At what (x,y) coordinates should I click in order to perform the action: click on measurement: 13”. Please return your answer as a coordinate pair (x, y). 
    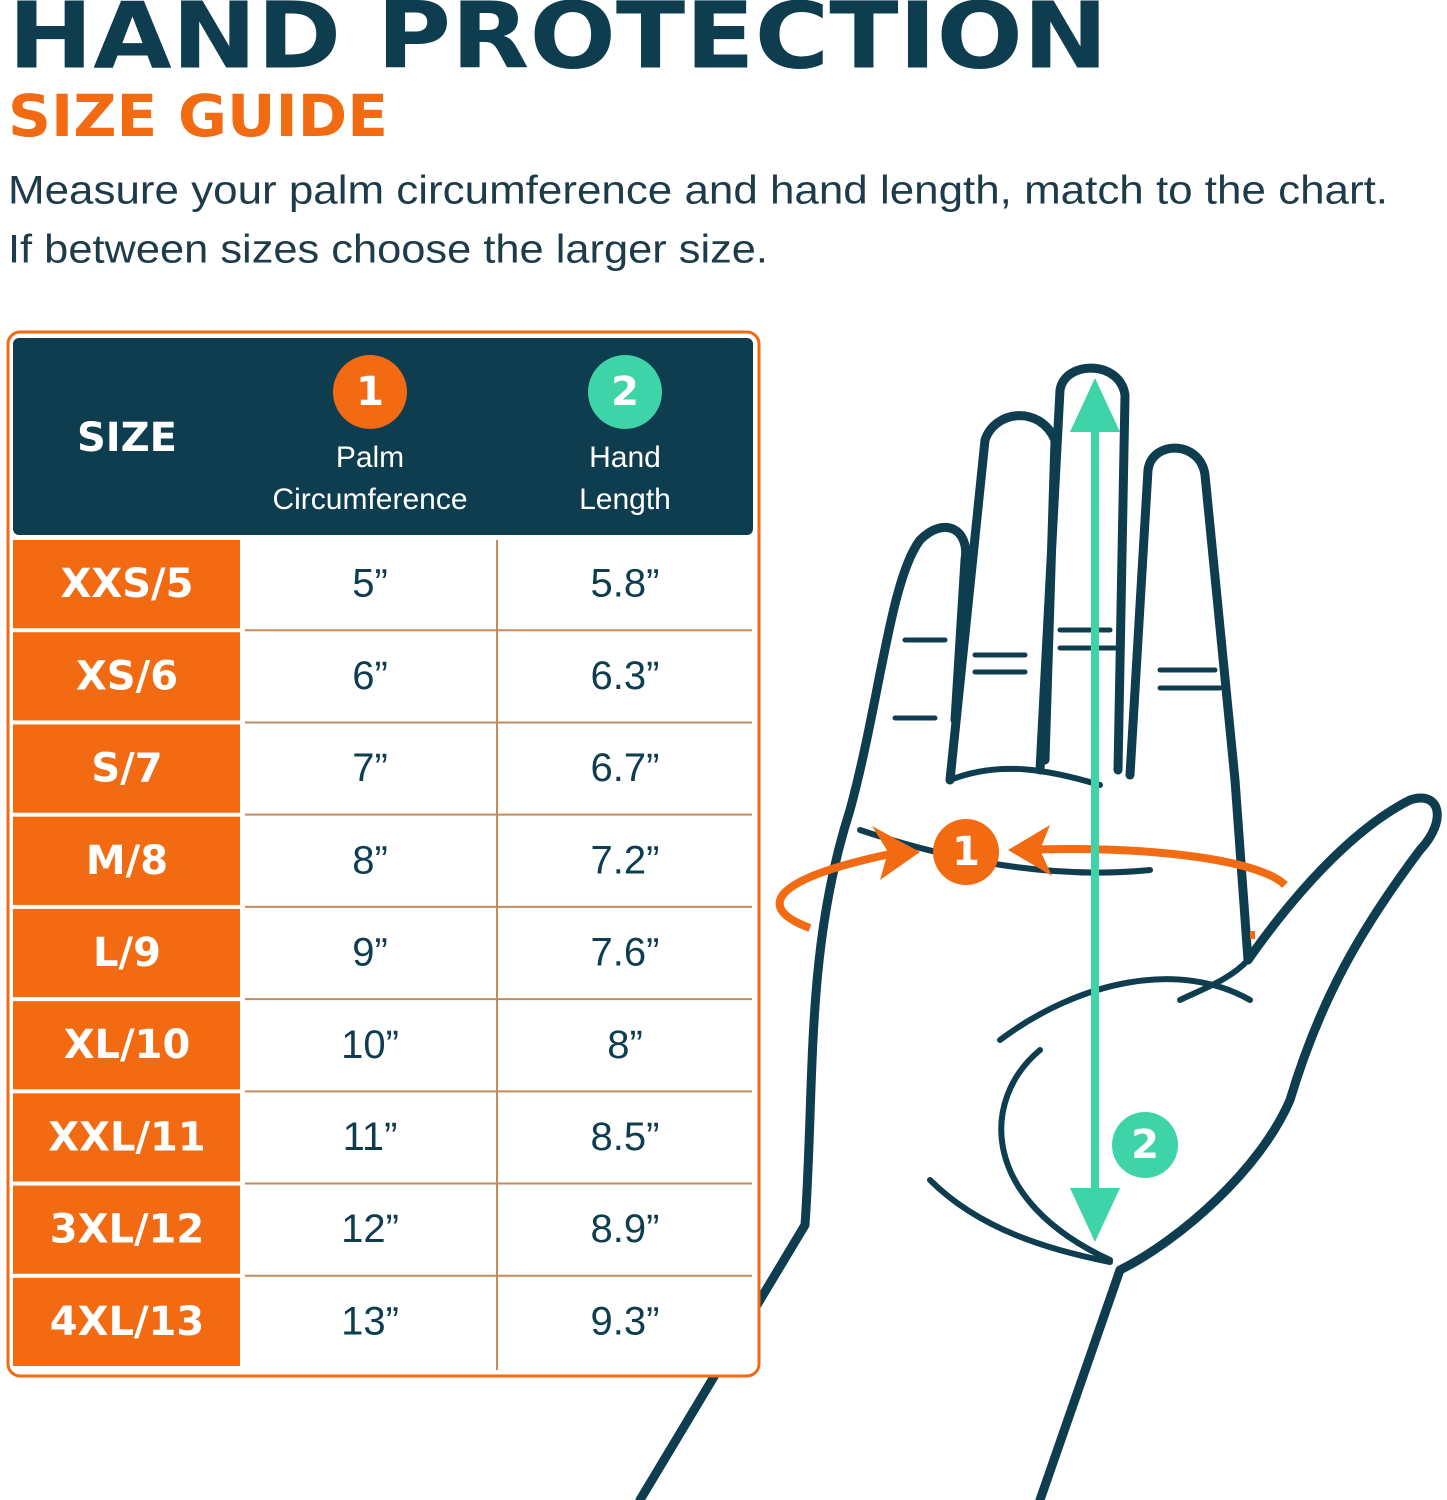
    Looking at the image, I should click on (370, 1321).